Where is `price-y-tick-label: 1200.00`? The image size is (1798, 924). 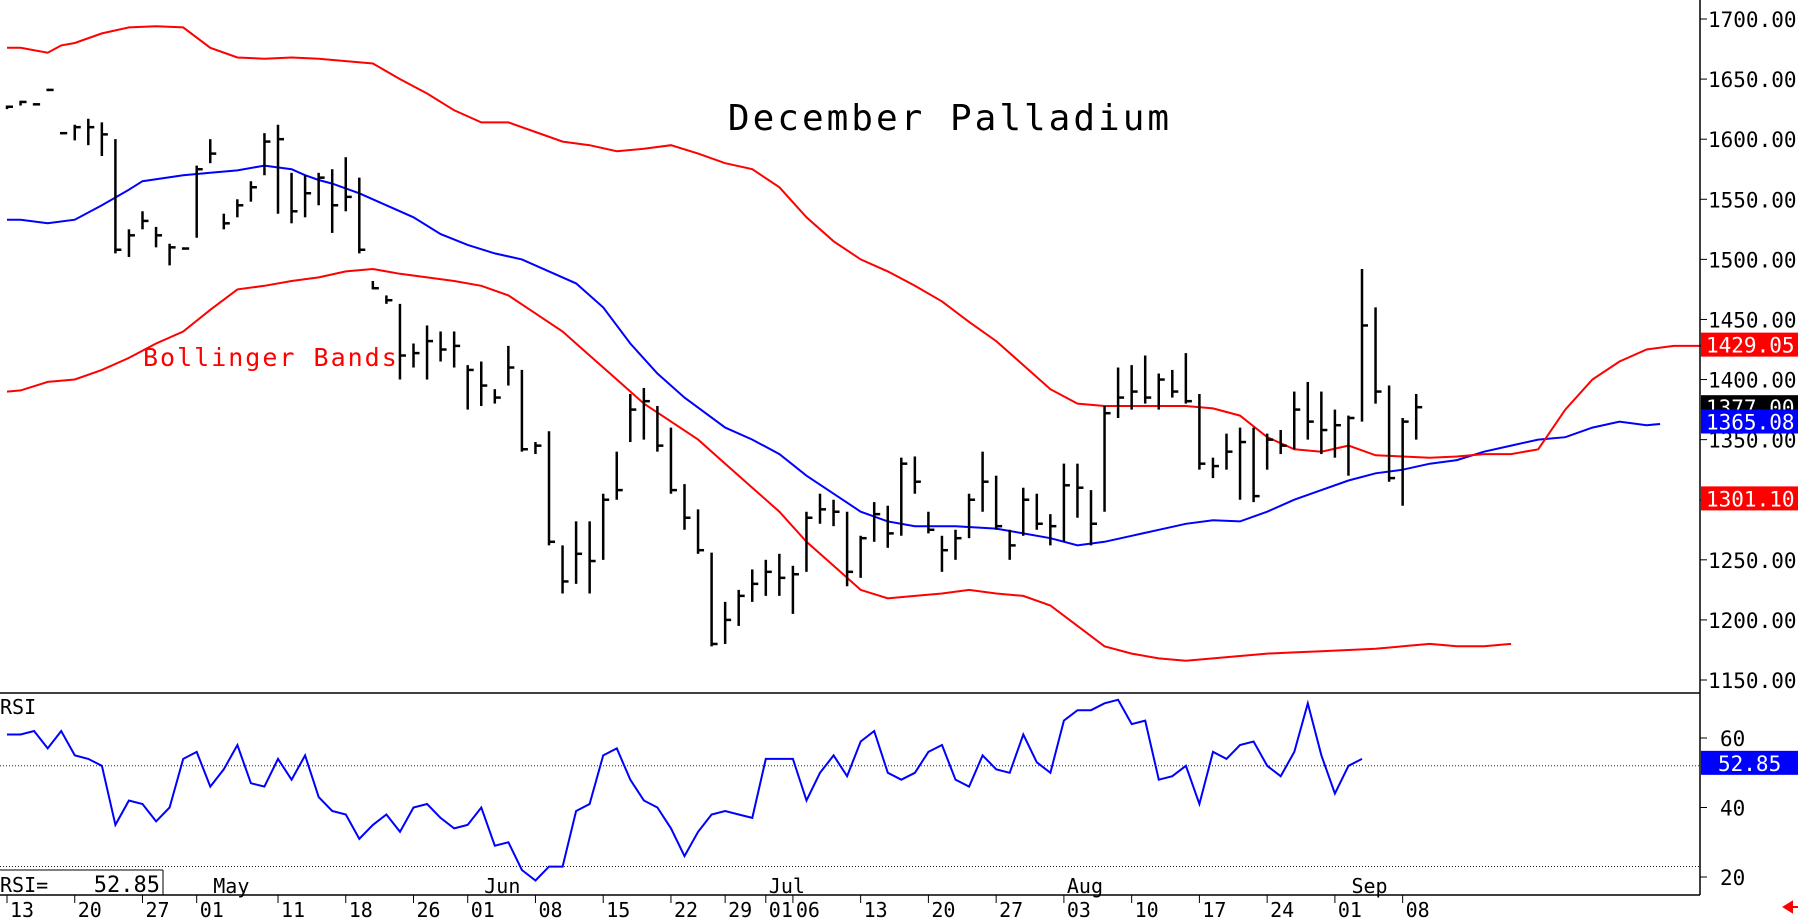 price-y-tick-label: 1200.00 is located at coordinates (1752, 621).